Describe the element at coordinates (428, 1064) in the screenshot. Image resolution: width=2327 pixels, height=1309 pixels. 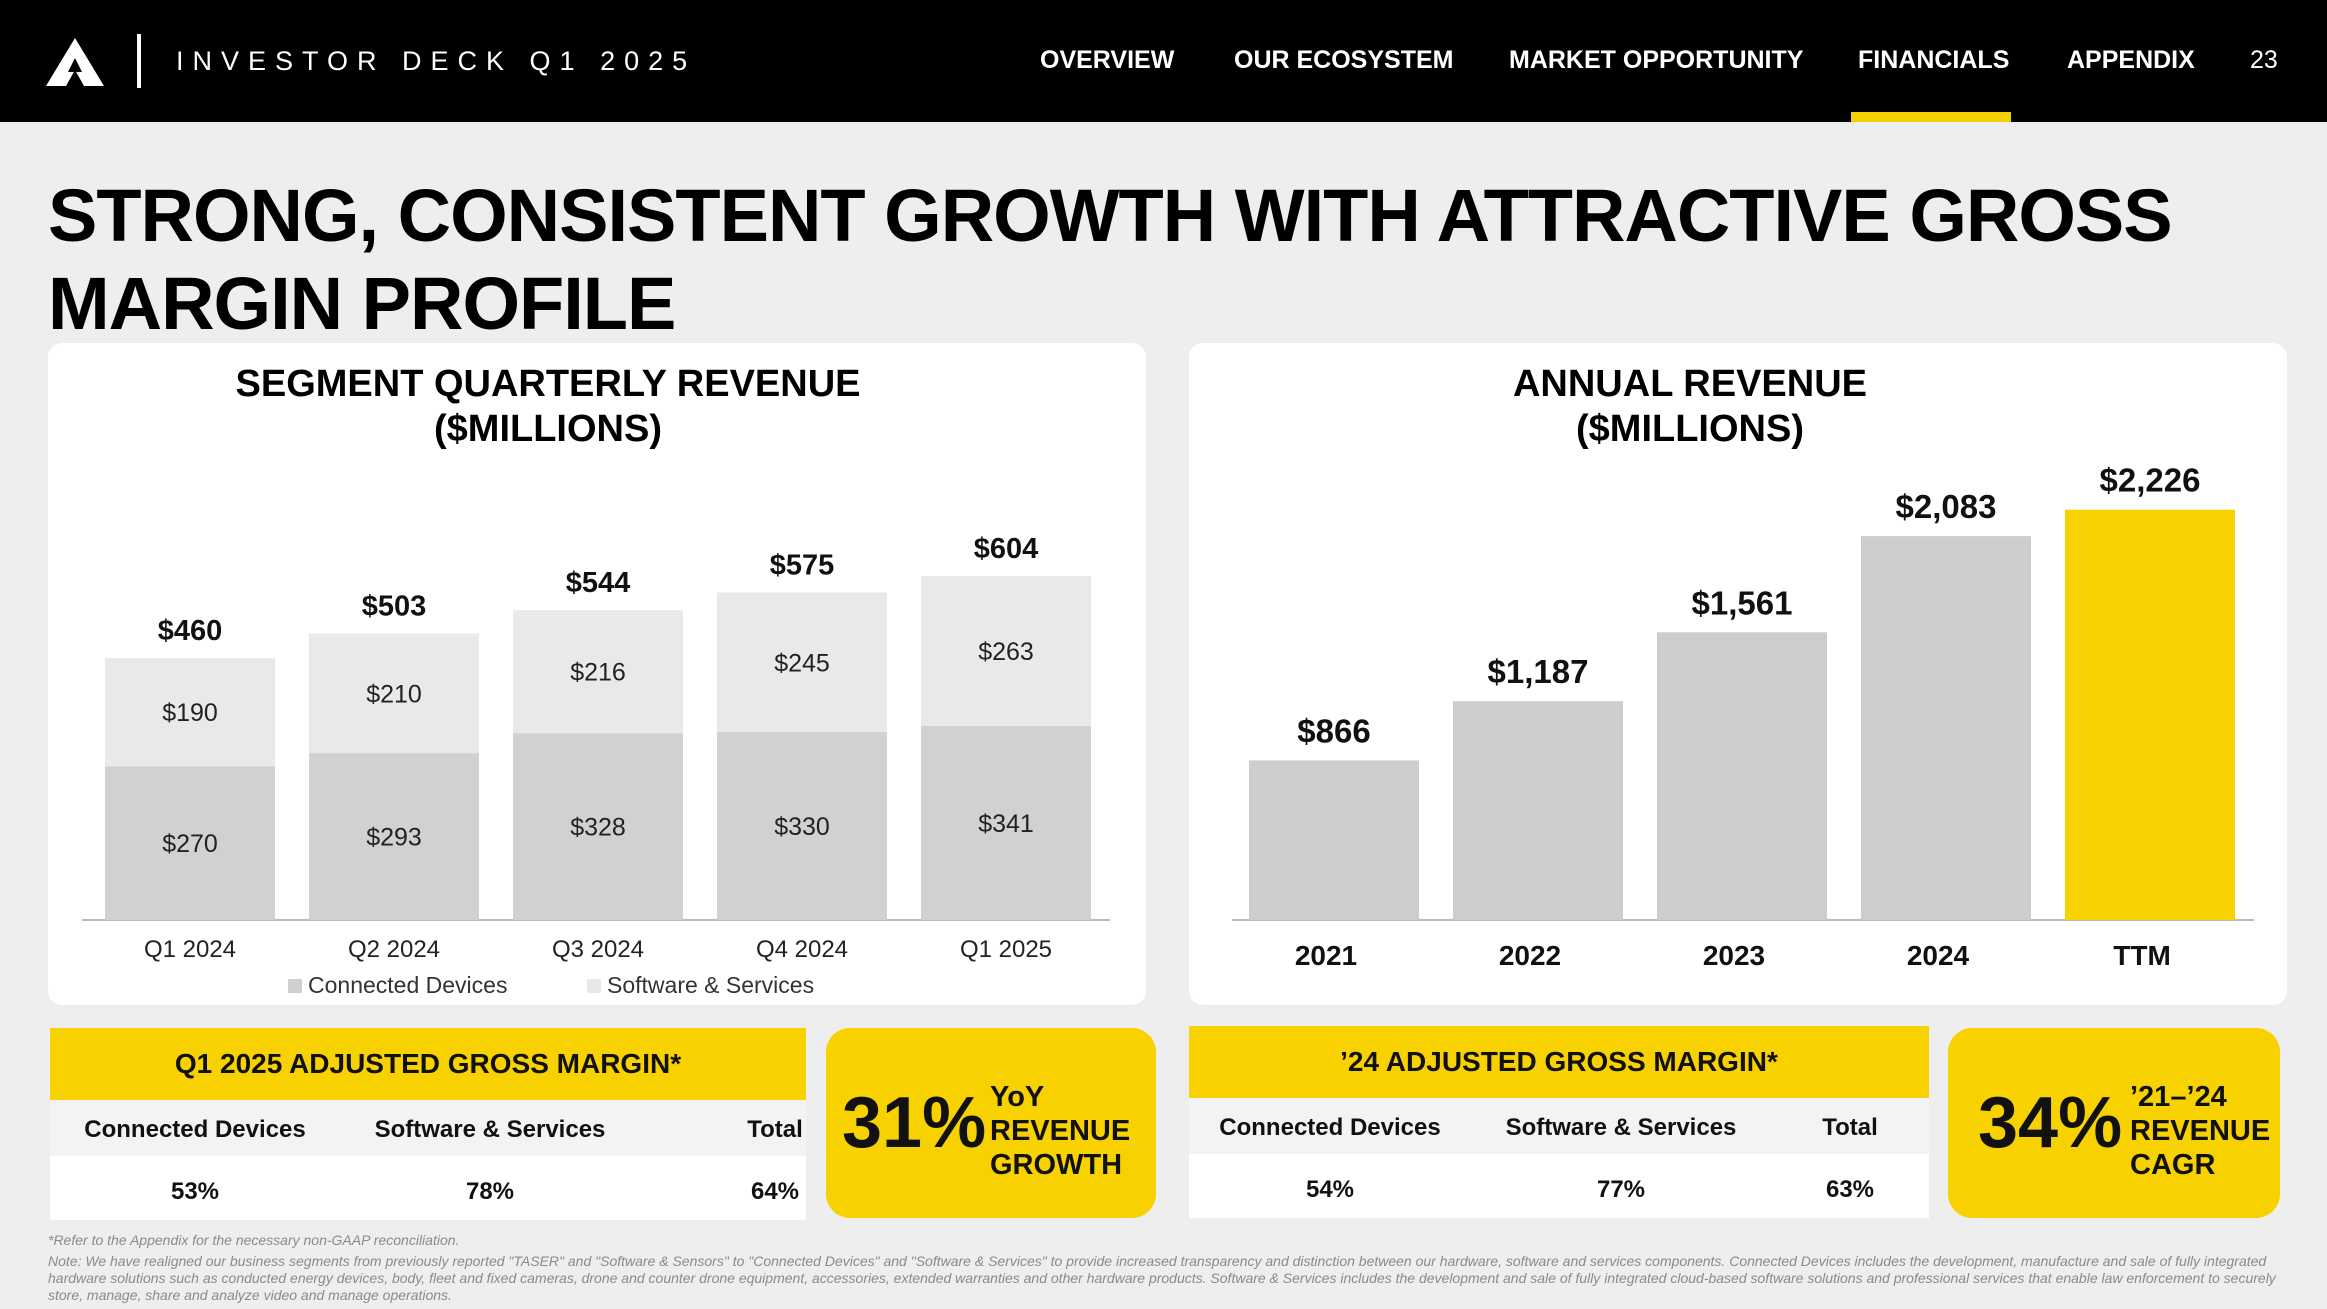
I see `q1-margin-header: Q1 2025 ADJUSTED GROSS MARGIN*` at that location.